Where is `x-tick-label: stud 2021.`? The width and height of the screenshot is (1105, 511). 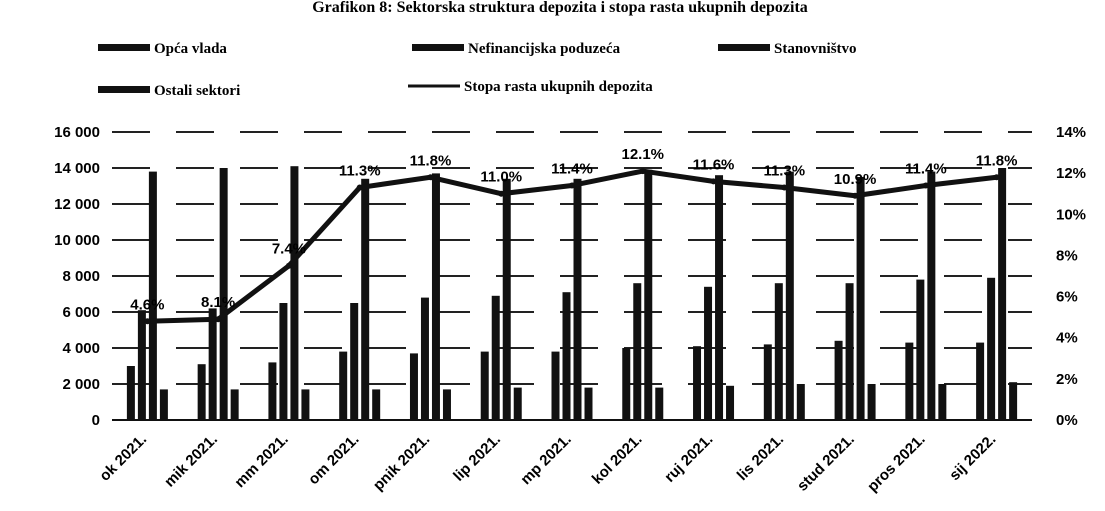
x-tick-label: stud 2021. is located at coordinates (826, 463).